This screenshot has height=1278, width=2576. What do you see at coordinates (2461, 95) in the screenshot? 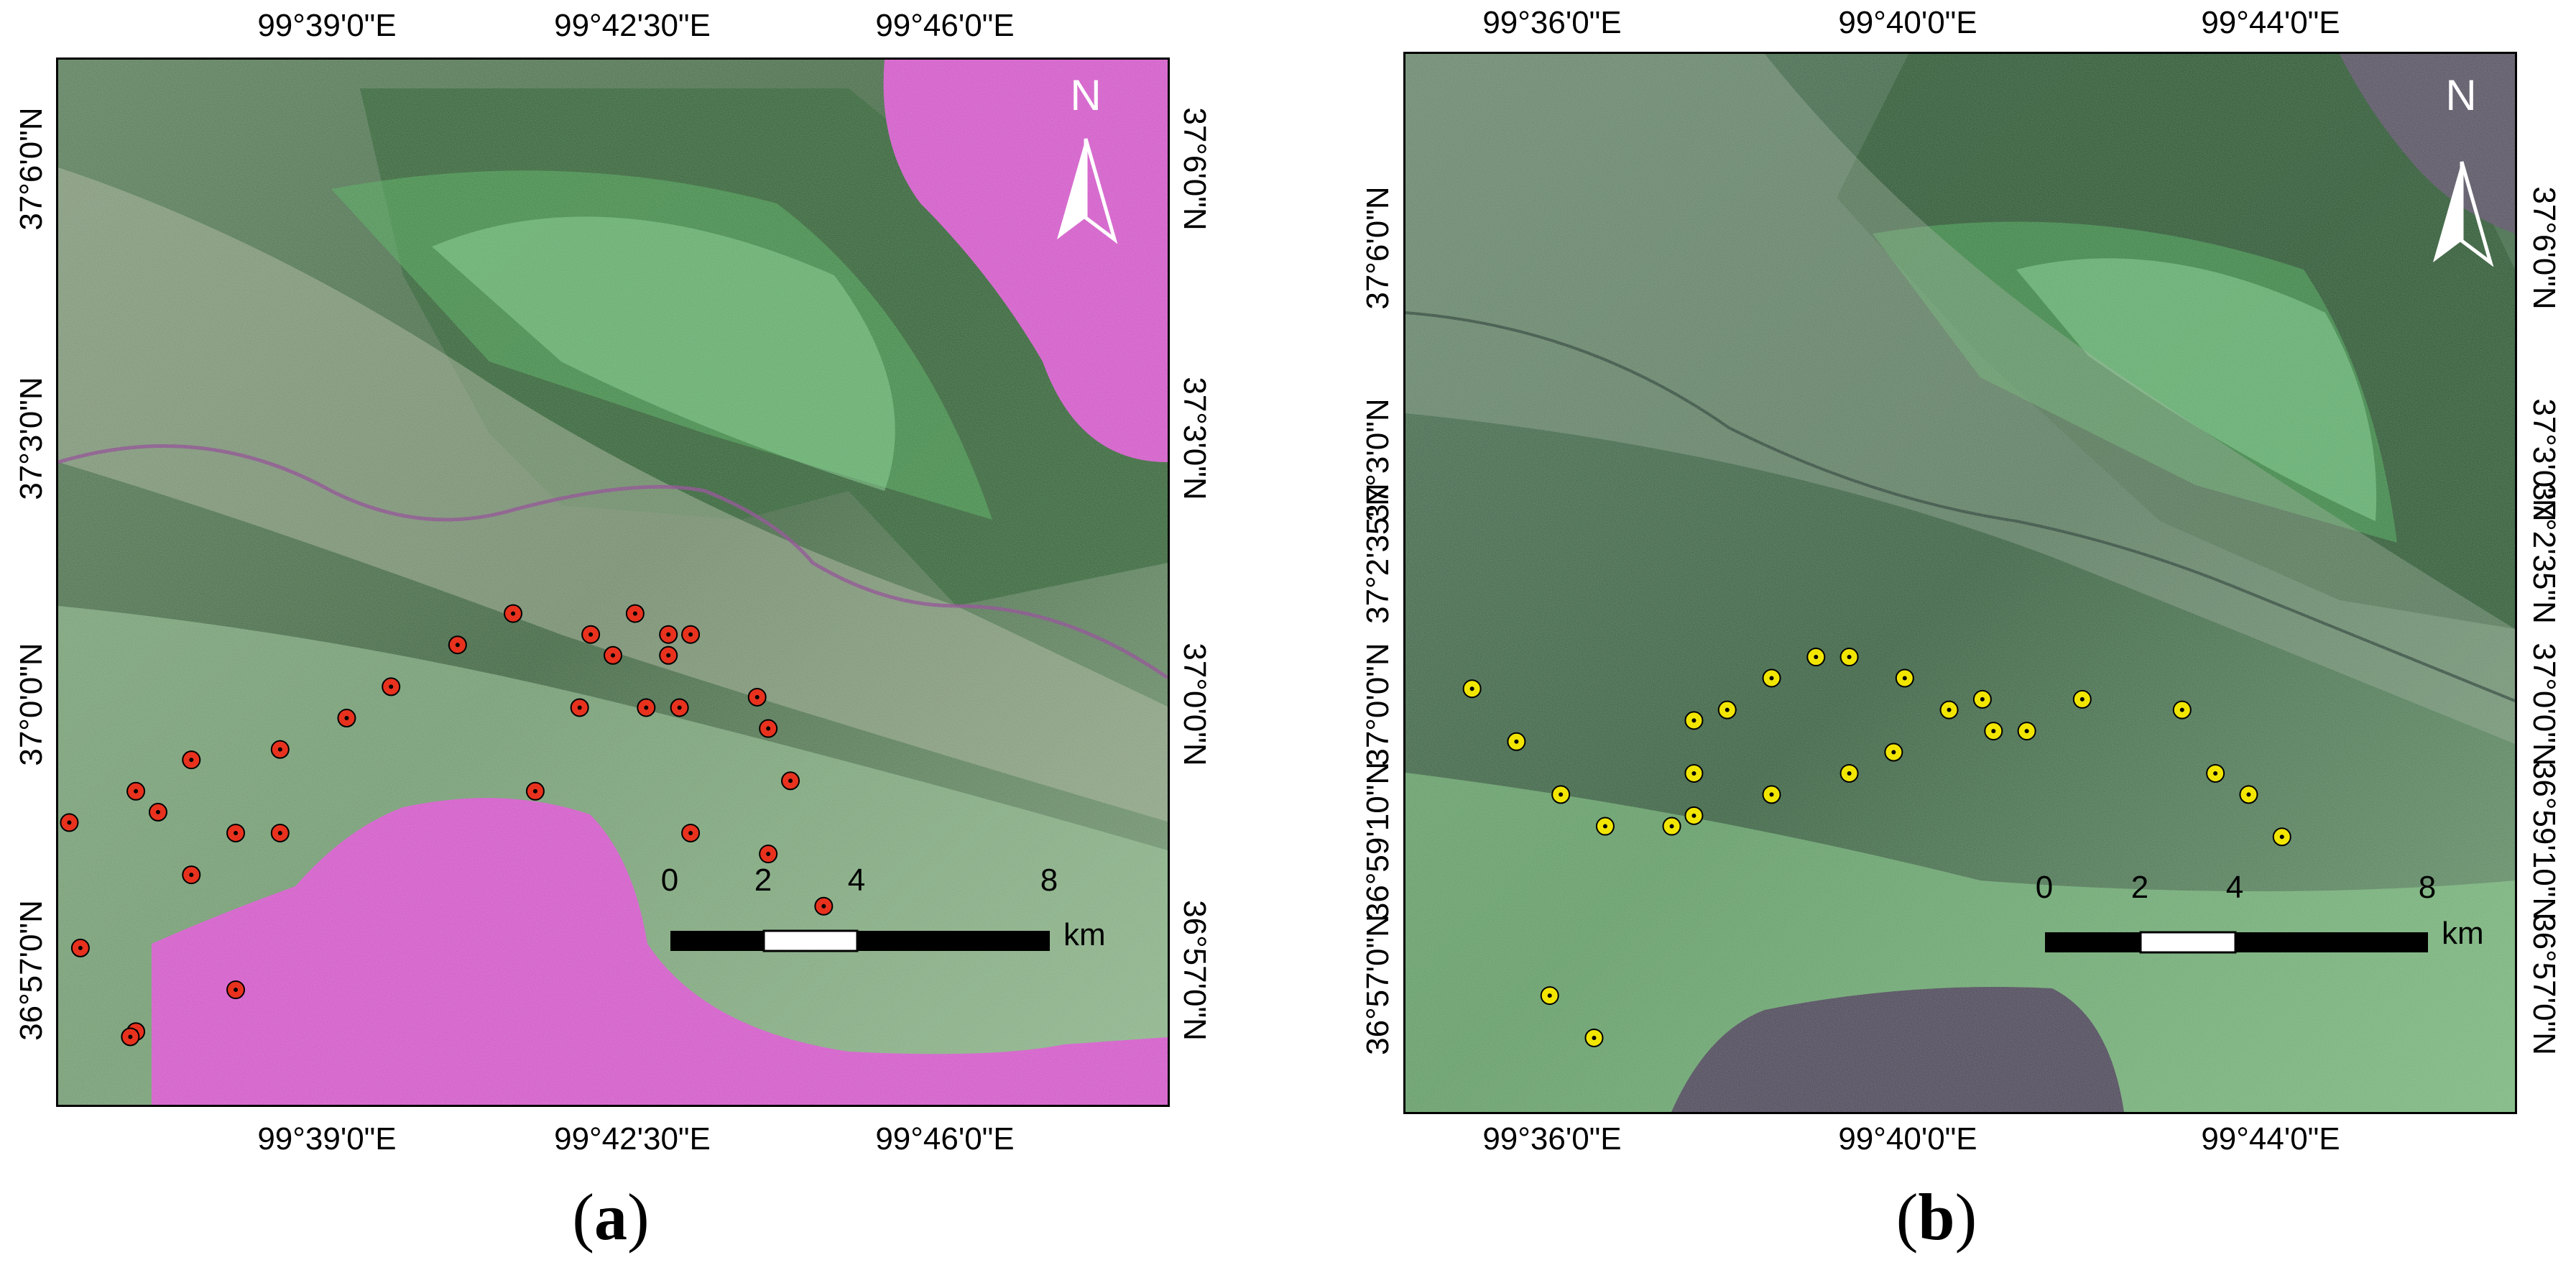
I see `north-label-b: N` at bounding box center [2461, 95].